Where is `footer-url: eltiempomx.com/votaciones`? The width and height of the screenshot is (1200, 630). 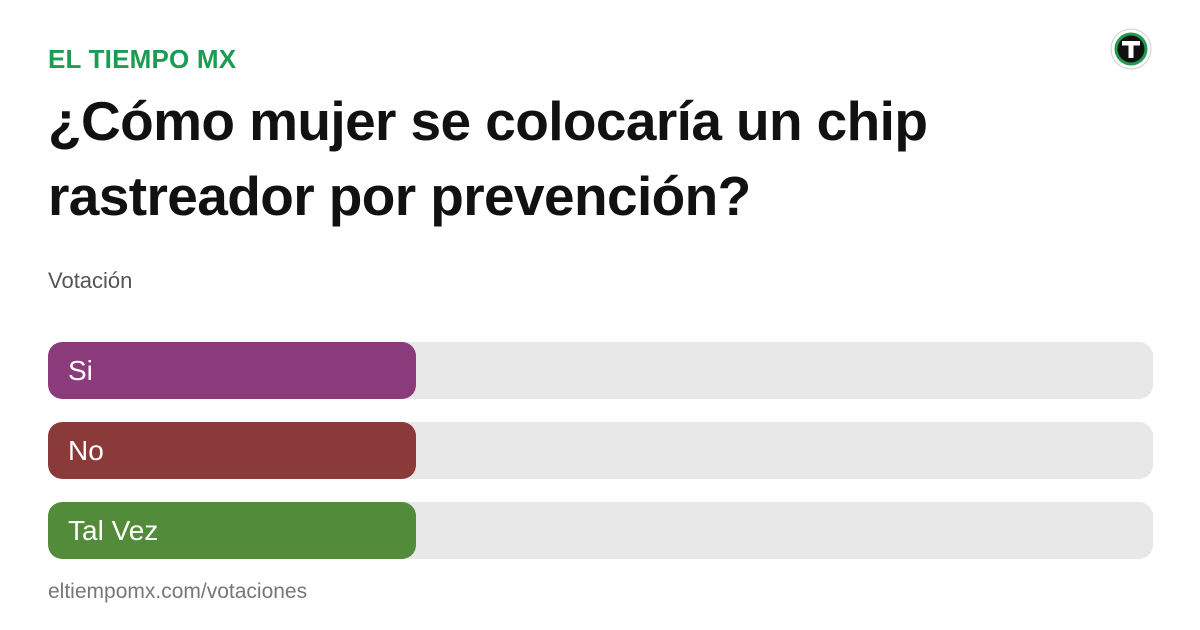 footer-url: eltiempomx.com/votaciones is located at coordinates (178, 591).